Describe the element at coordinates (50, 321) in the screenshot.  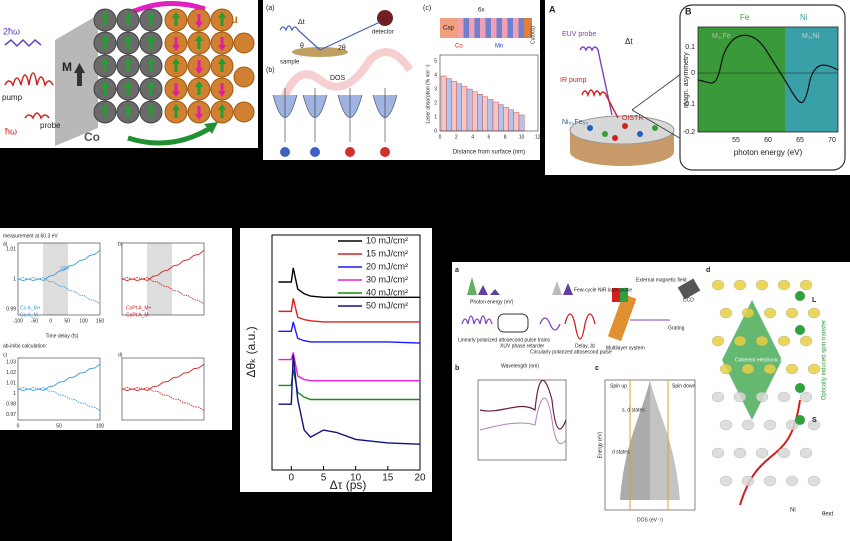
I see `x-tick-label: 0` at that location.